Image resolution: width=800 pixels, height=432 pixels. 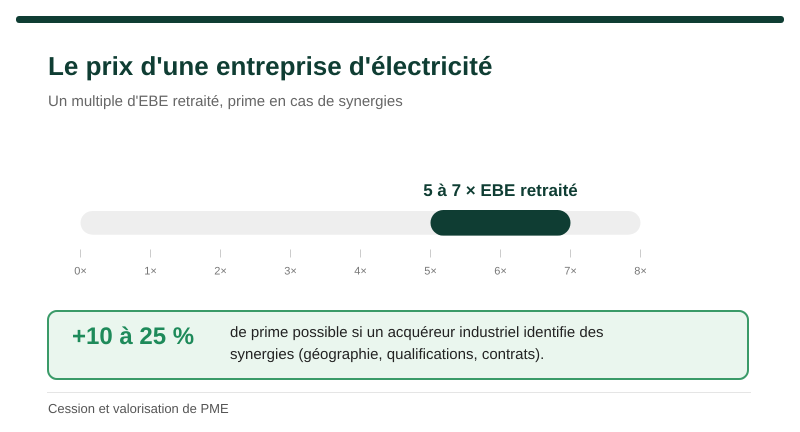 I want to click on chart-subtitle: Un multiple d'EBE retraité, prime en cas de synergies, so click(x=225, y=102).